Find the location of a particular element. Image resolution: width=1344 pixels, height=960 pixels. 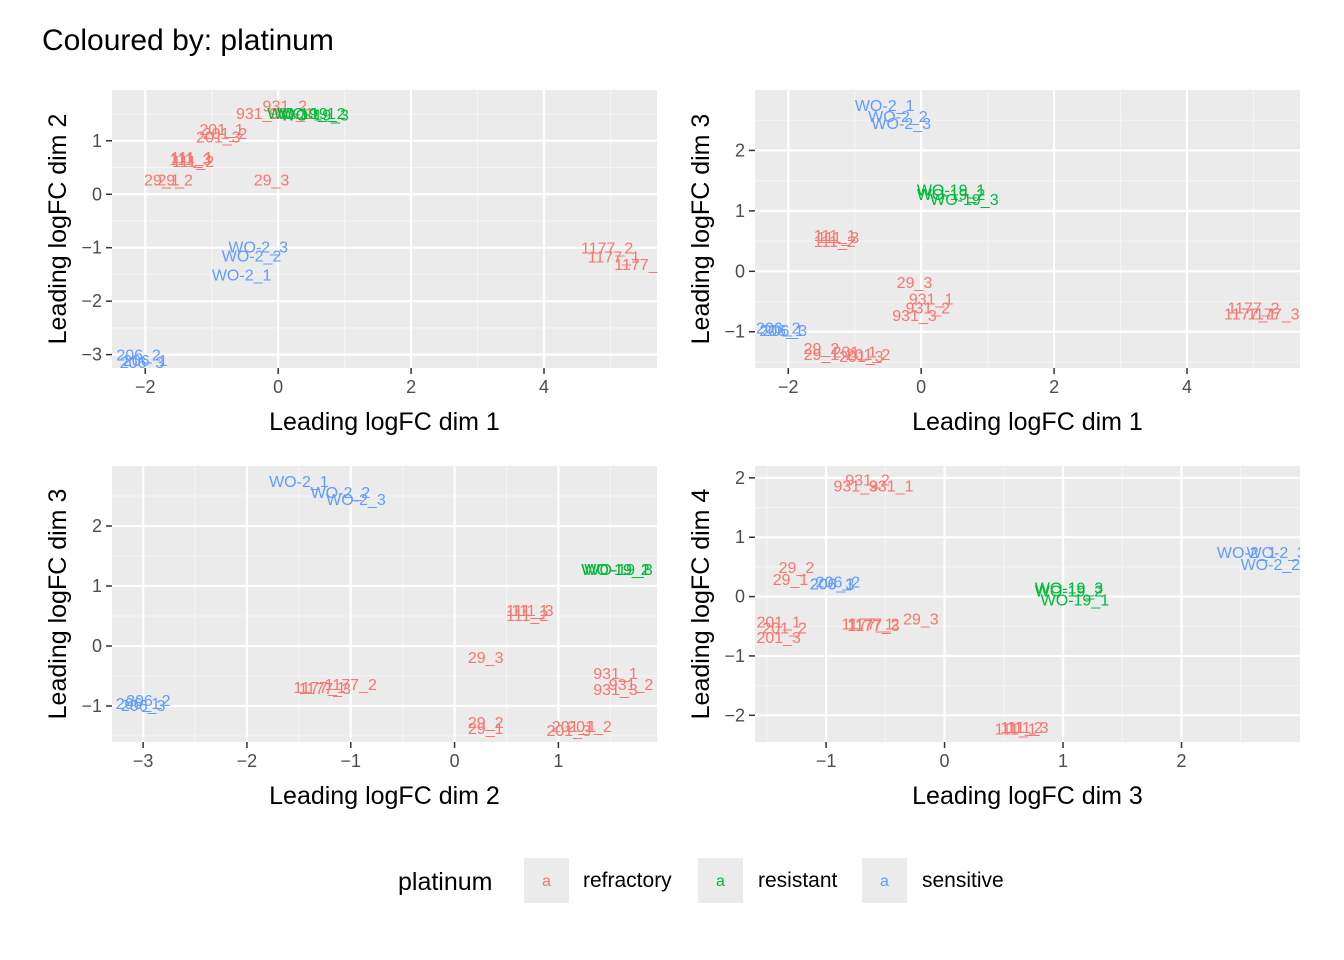

legend-item-sensitive: a sensitive is located at coordinates (933, 880).